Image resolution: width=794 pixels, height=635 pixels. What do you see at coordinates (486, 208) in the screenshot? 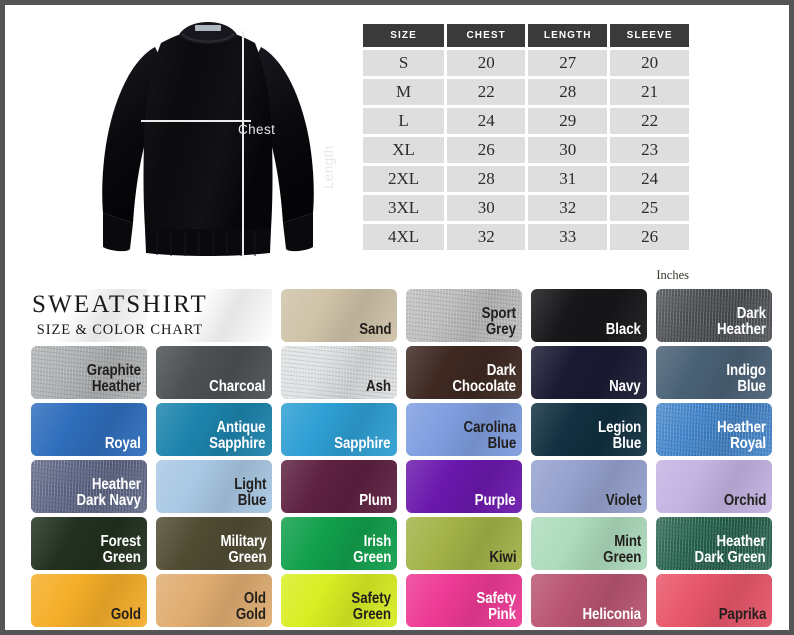
I see `cell-chest: 30` at bounding box center [486, 208].